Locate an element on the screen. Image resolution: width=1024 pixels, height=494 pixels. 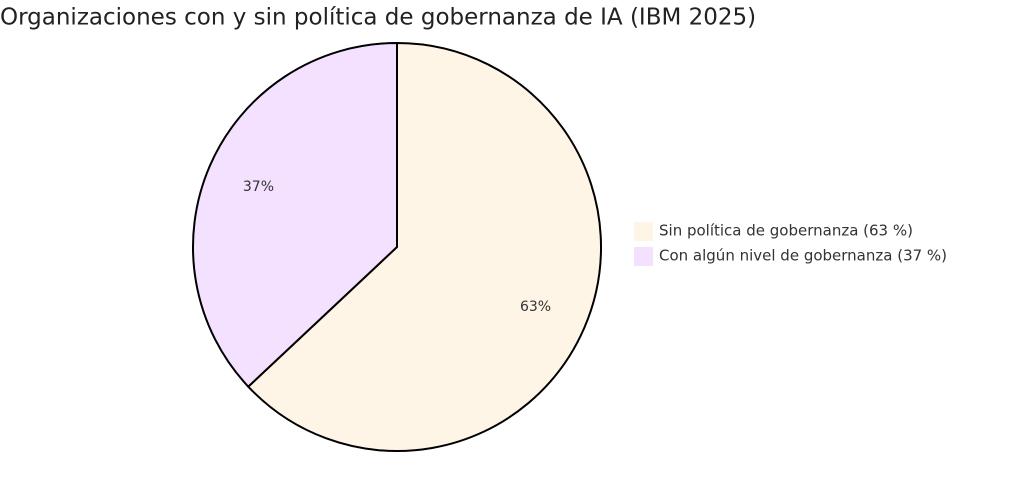
slice-label: 37% is located at coordinates (258, 187).